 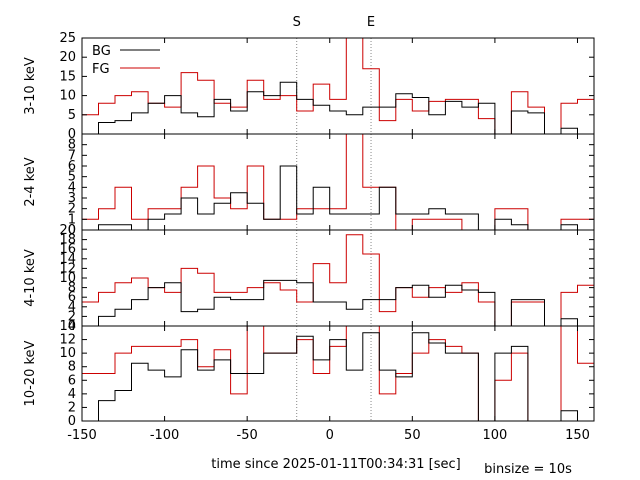 What do you see at coordinates (82, 435) in the screenshot?
I see `x-tick-label: -150` at bounding box center [82, 435].